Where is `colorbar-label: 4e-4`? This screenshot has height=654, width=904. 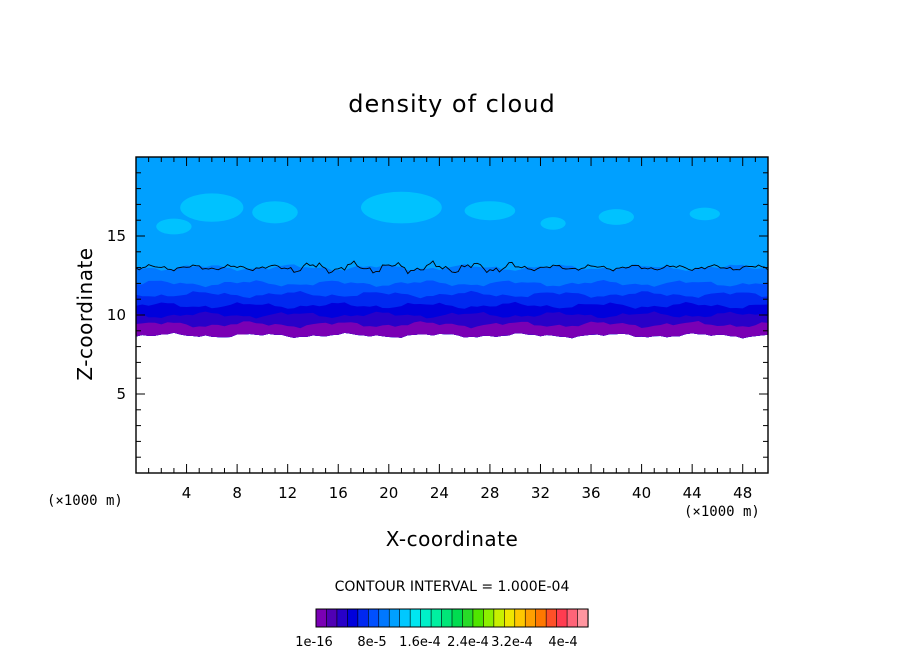 colorbar-label: 4e-4 is located at coordinates (562, 642).